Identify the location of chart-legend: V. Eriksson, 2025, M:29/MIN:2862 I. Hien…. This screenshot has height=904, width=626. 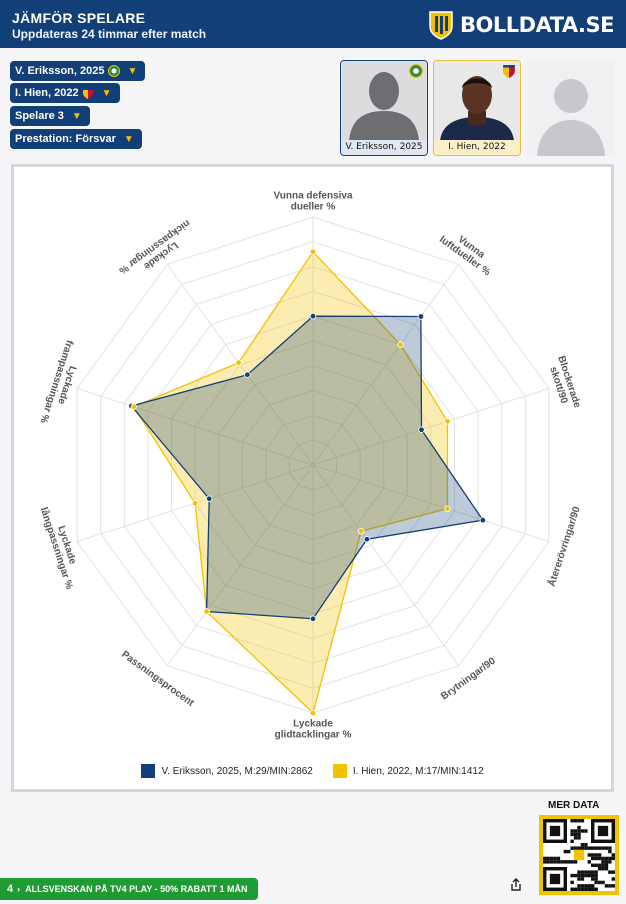
(312, 771).